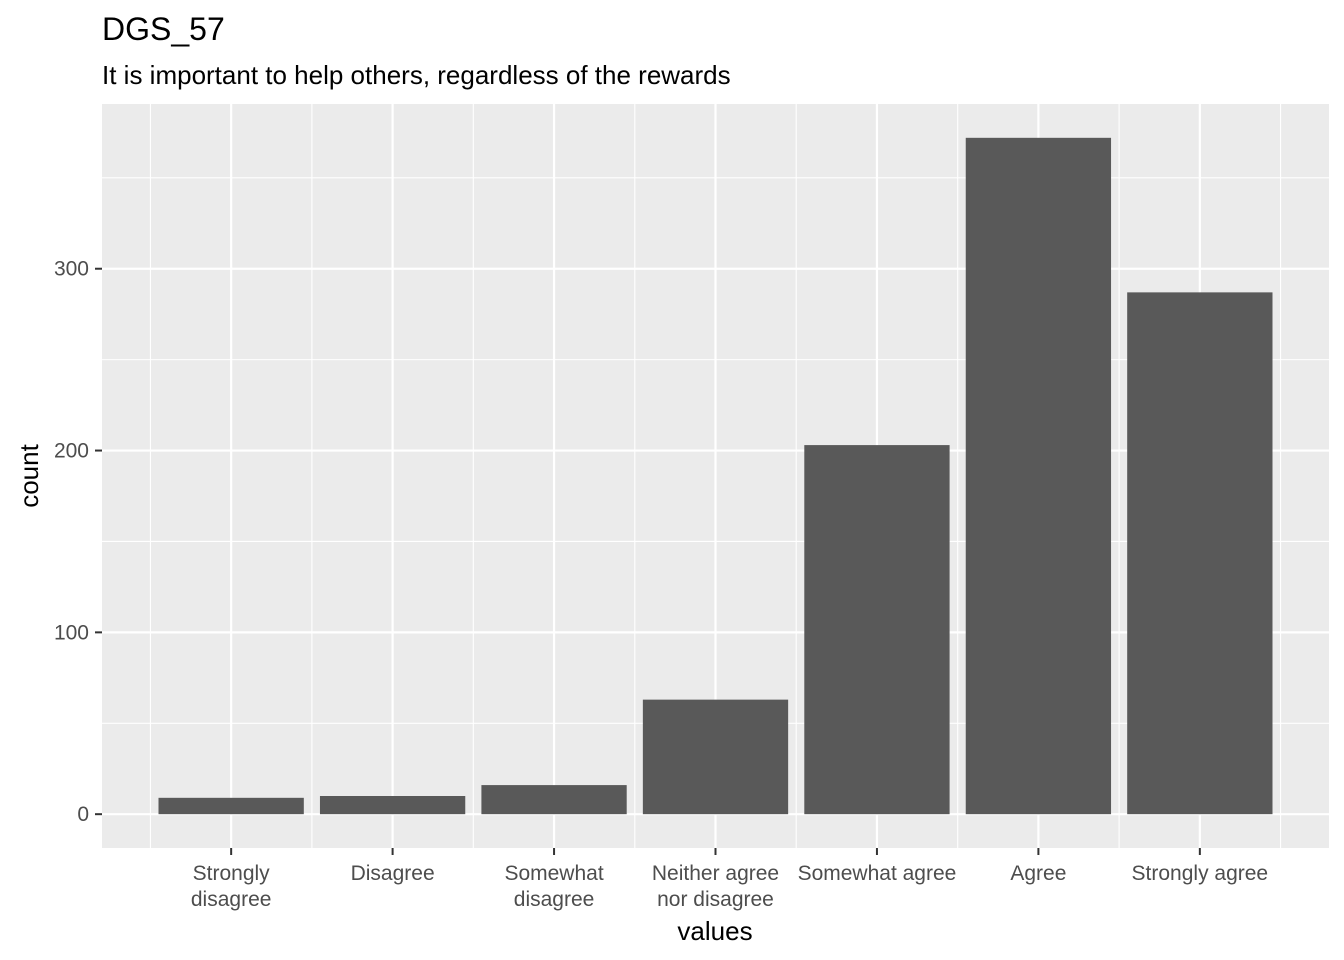 This screenshot has width=1344, height=960. I want to click on x-tick-label-line: Somewhat agree, so click(877, 873).